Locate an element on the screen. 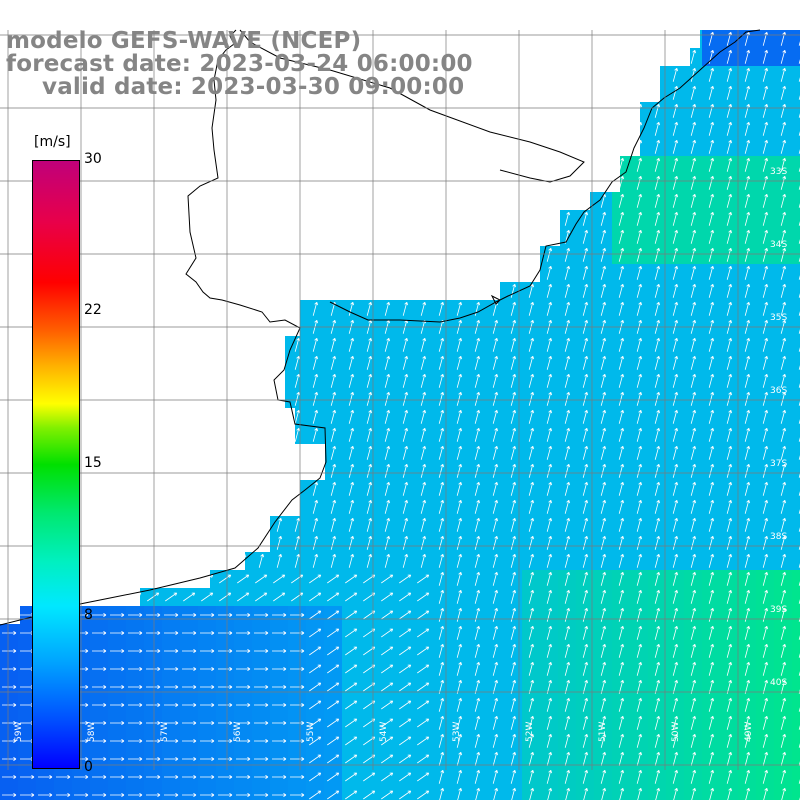 The image size is (800, 800). lon-label: 54W is located at coordinates (384, 731).